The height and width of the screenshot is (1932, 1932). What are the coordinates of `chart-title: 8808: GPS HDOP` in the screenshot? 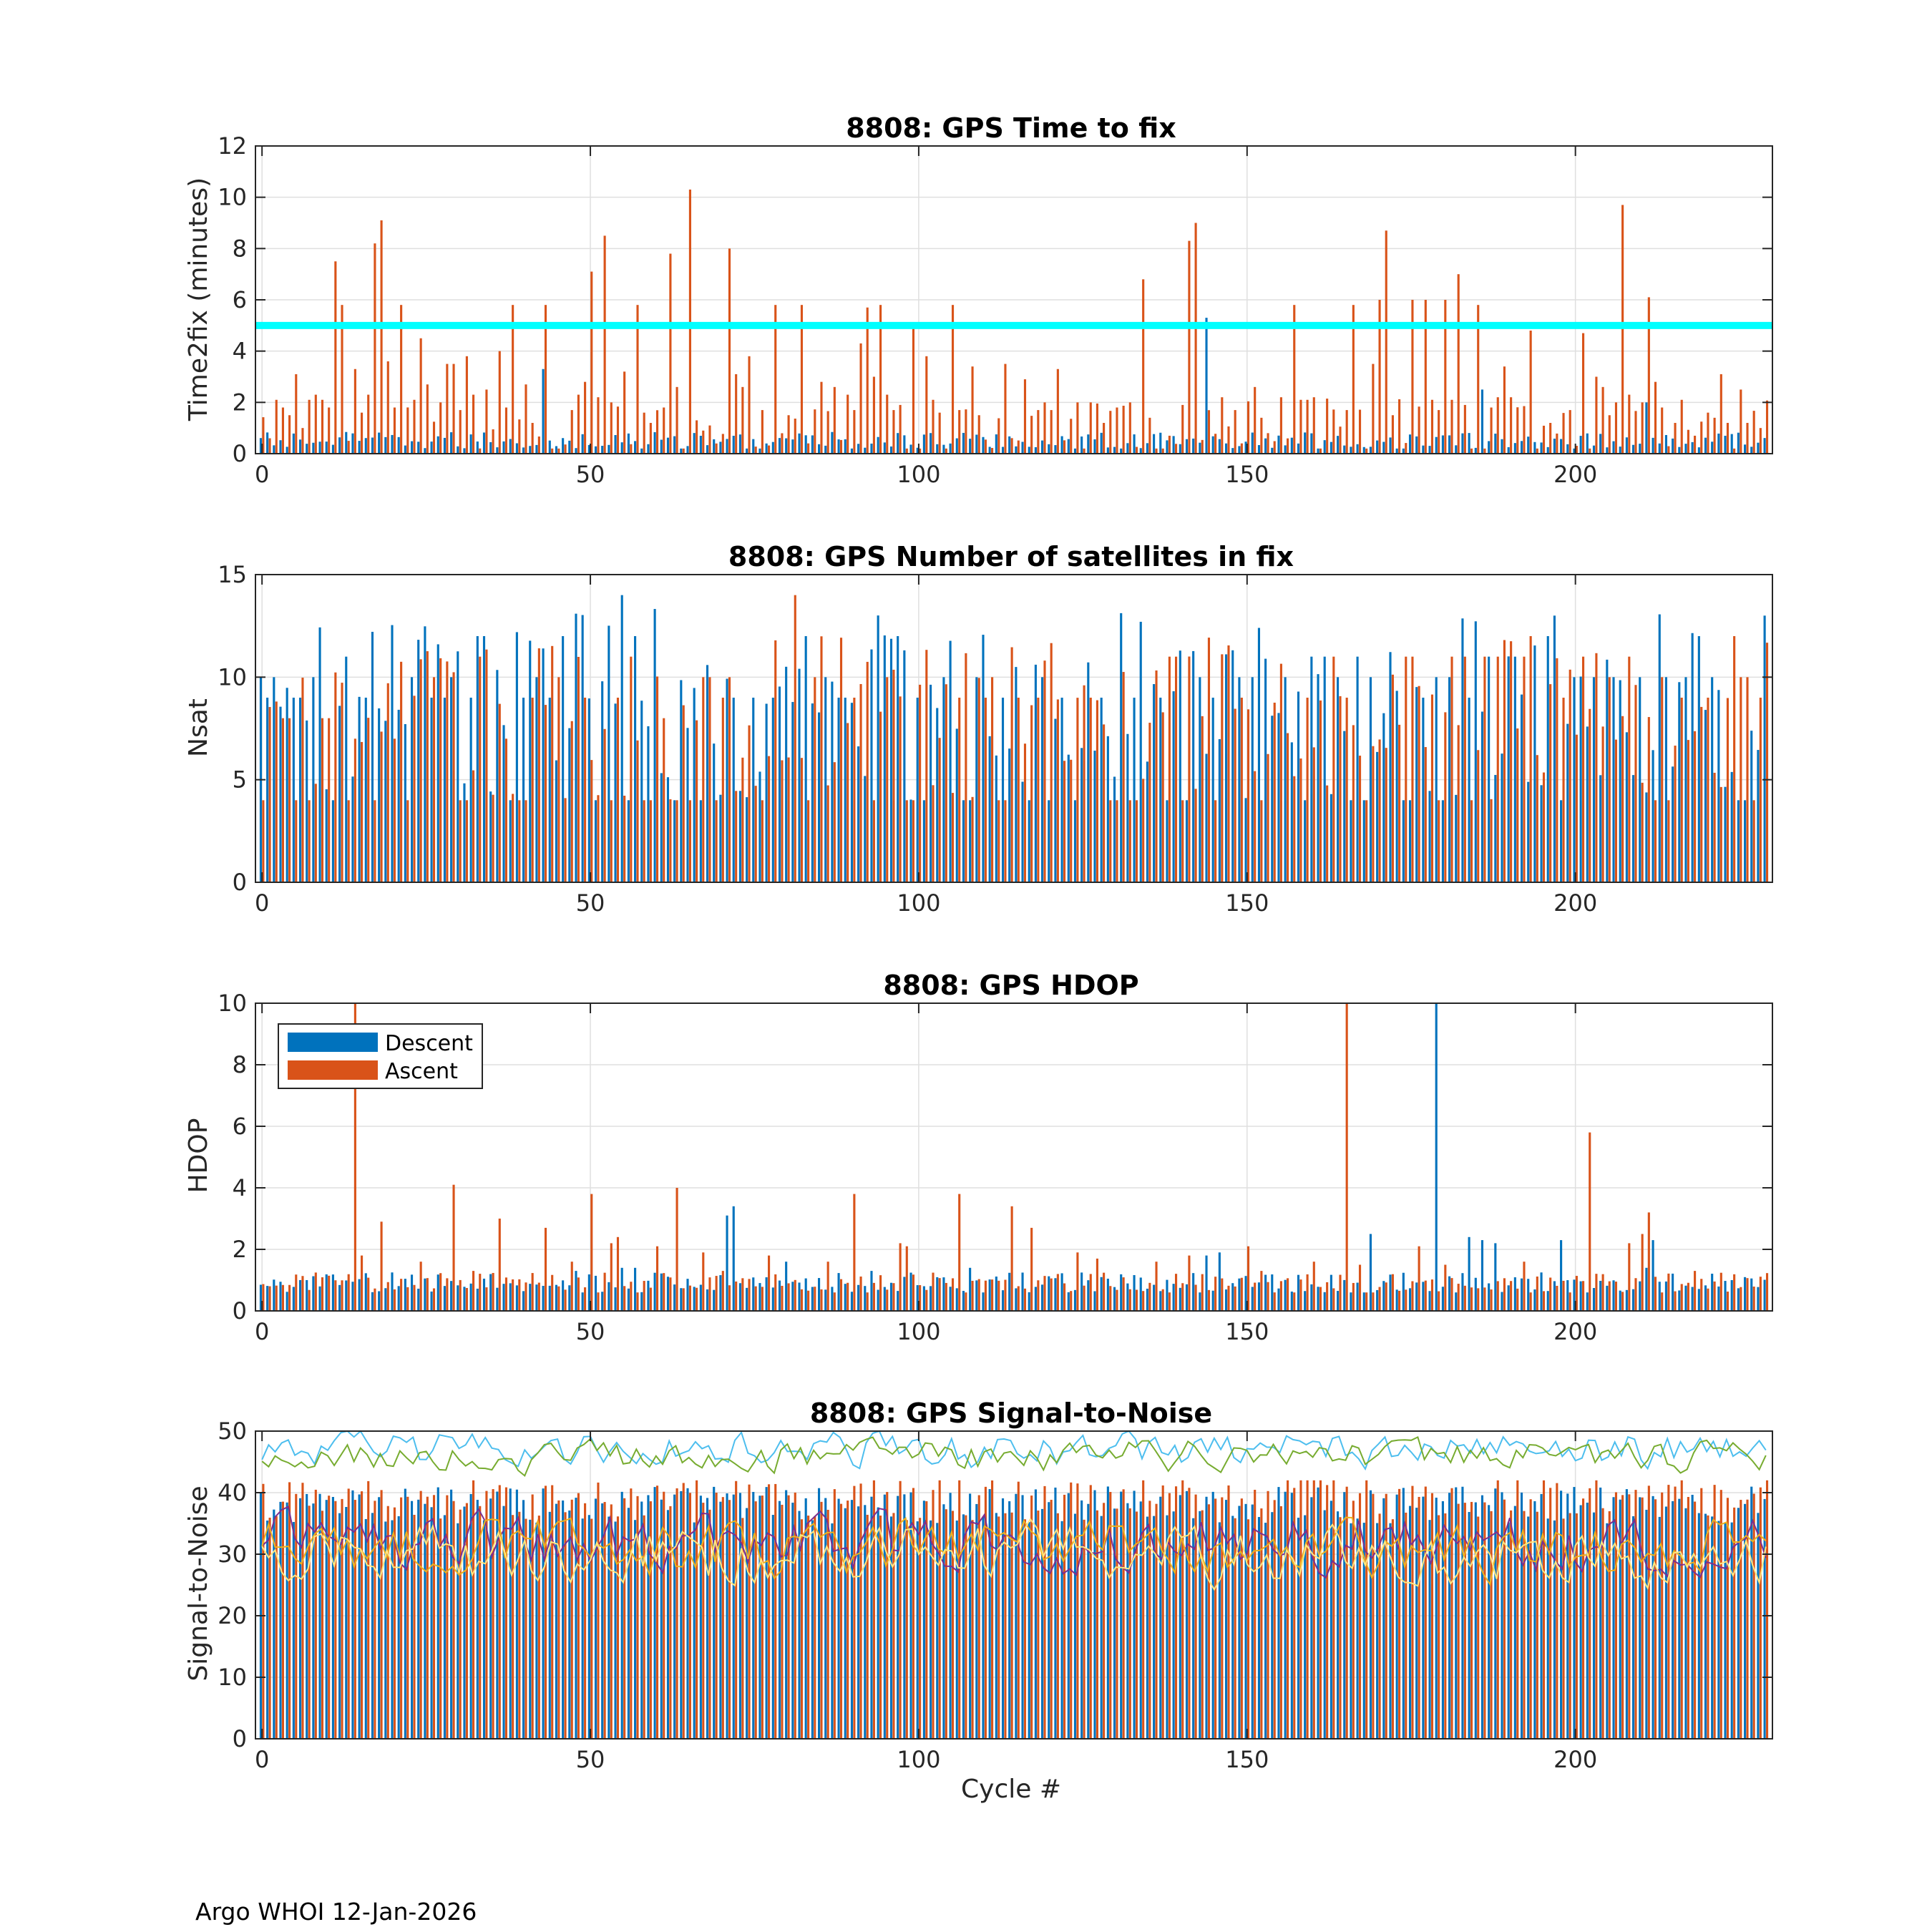 It's located at (1010, 985).